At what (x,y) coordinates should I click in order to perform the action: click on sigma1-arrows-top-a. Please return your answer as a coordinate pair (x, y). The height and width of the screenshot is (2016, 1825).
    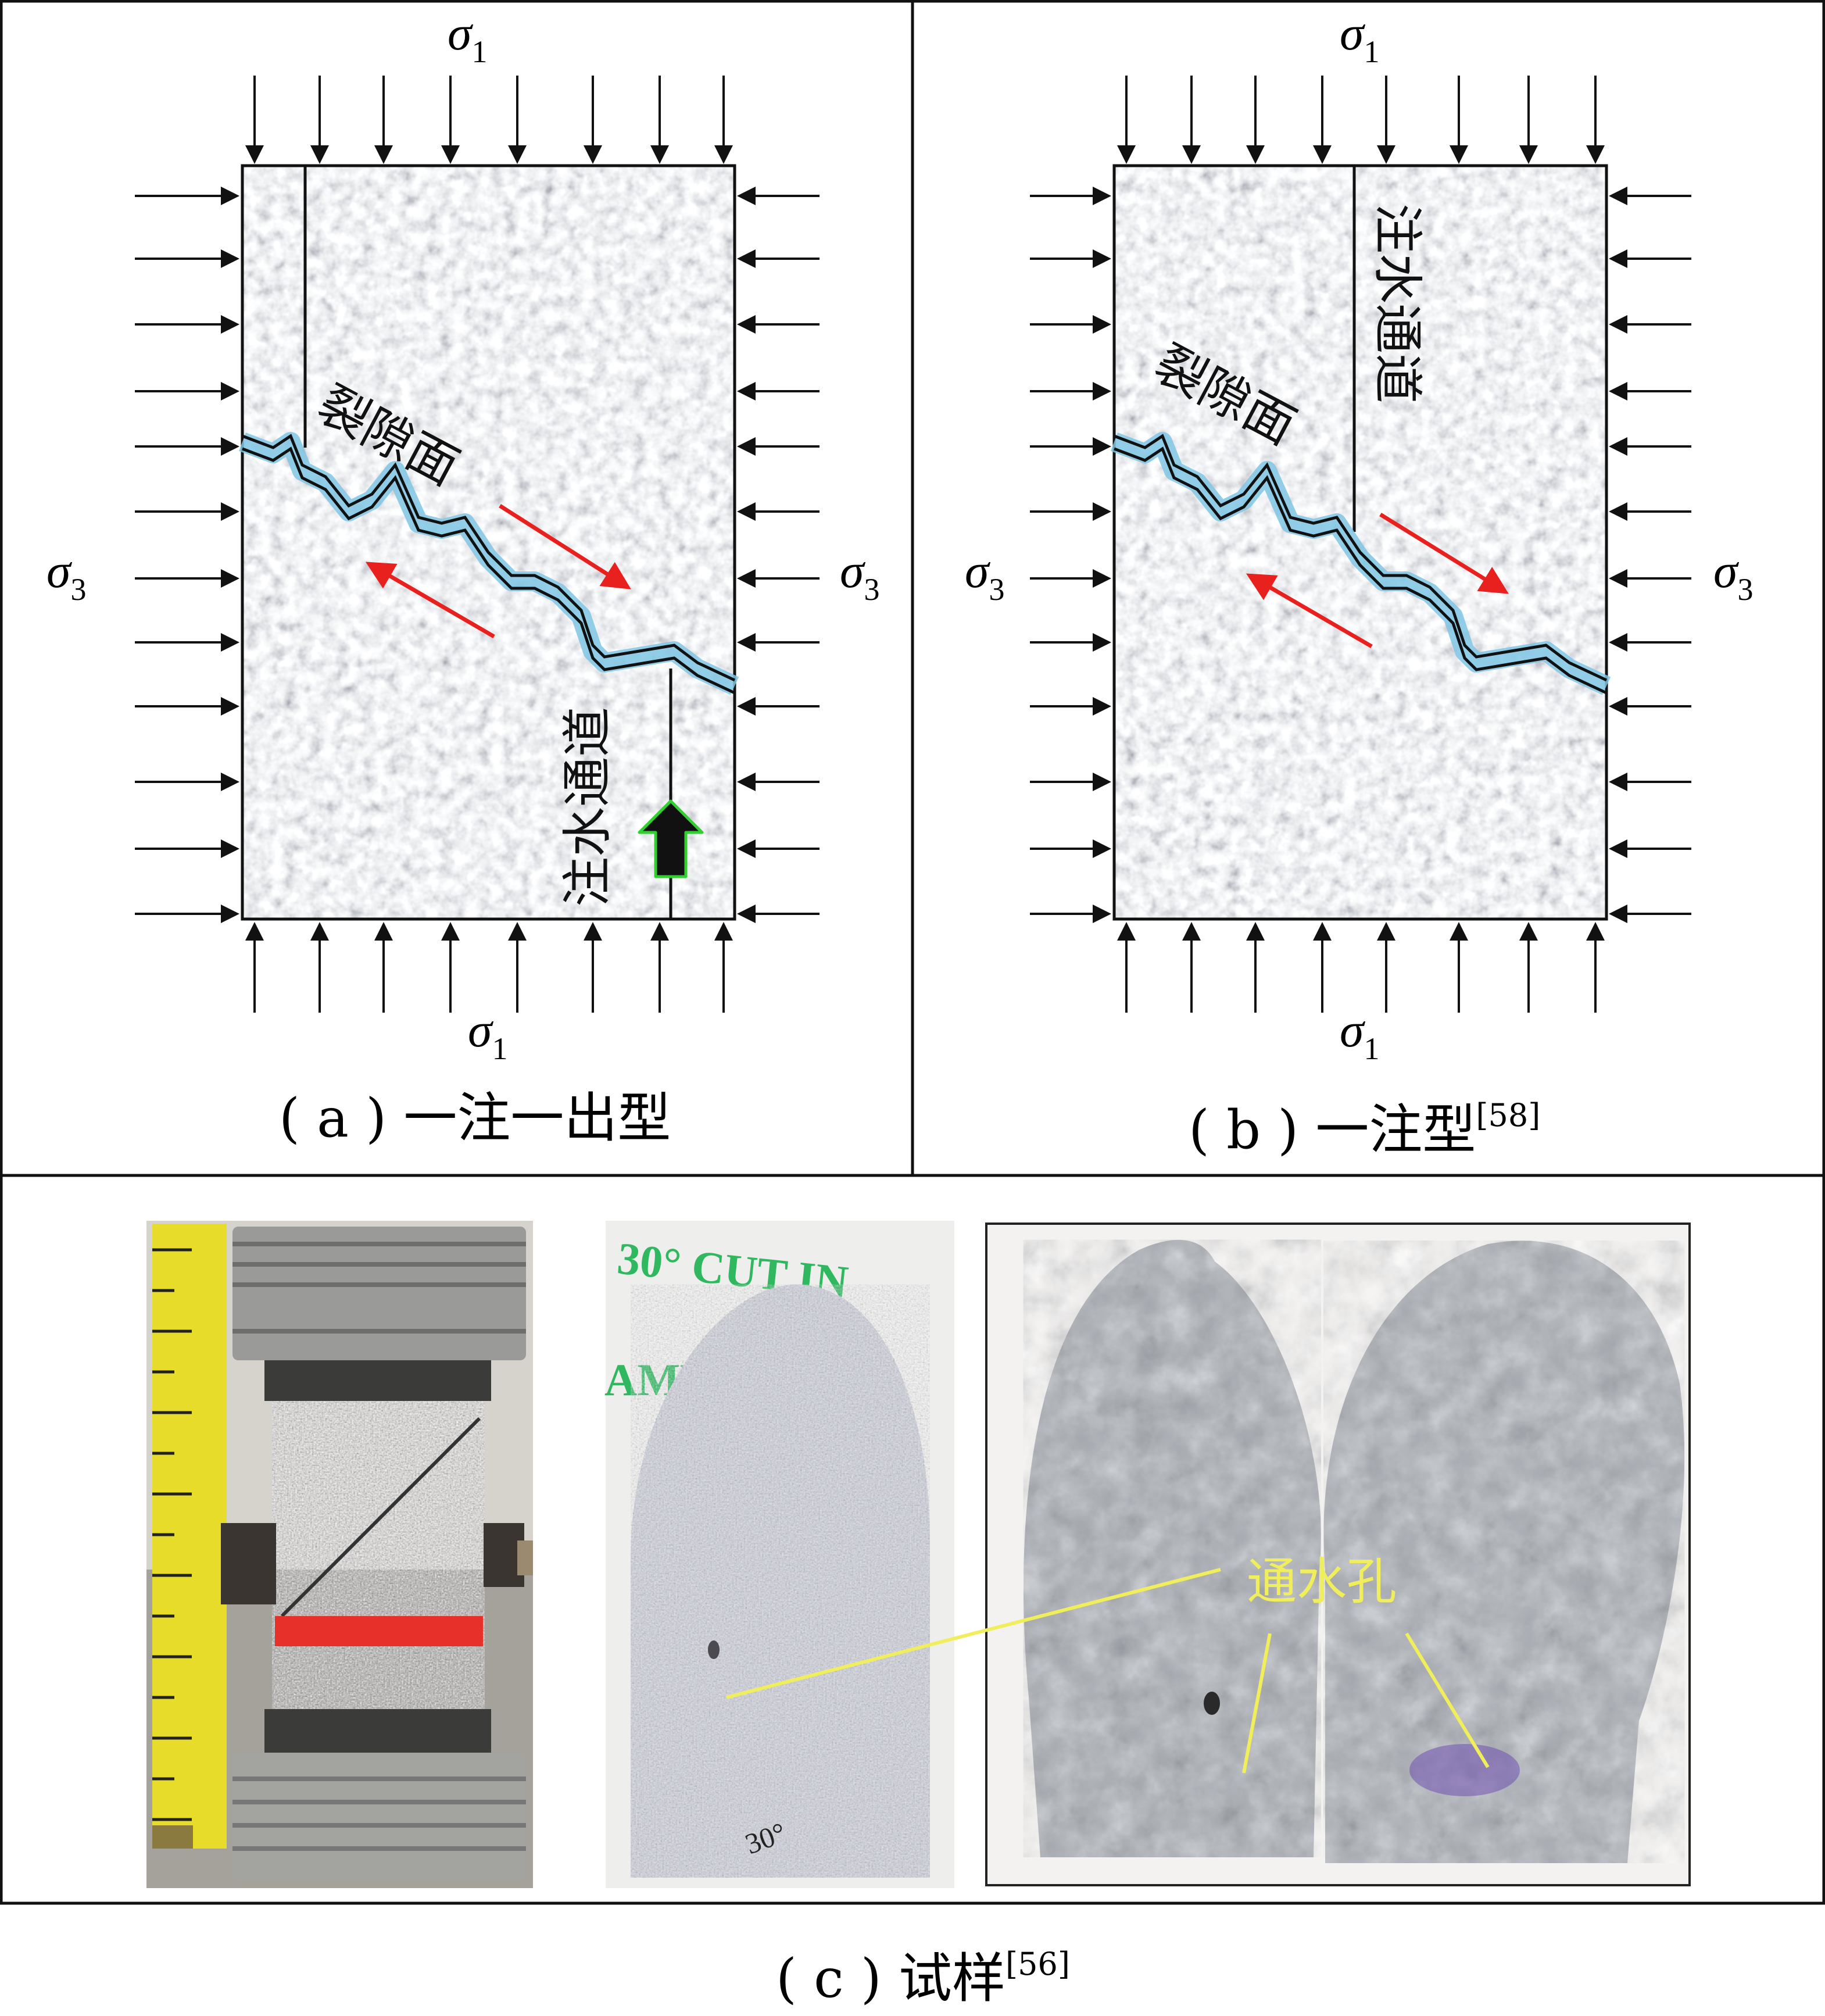
    Looking at the image, I should click on (489, 120).